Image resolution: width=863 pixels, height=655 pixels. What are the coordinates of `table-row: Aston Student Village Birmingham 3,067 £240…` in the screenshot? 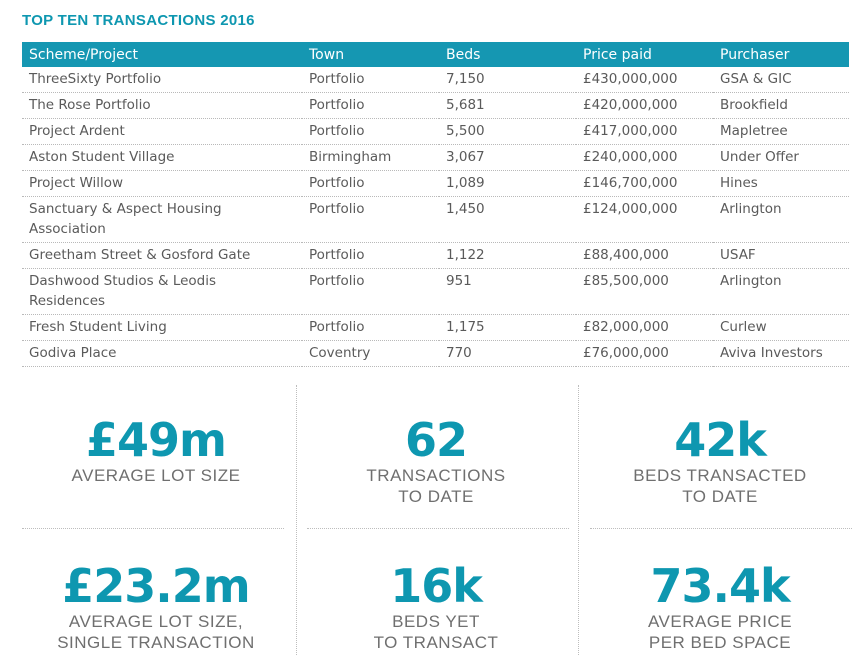 It's located at (435, 157).